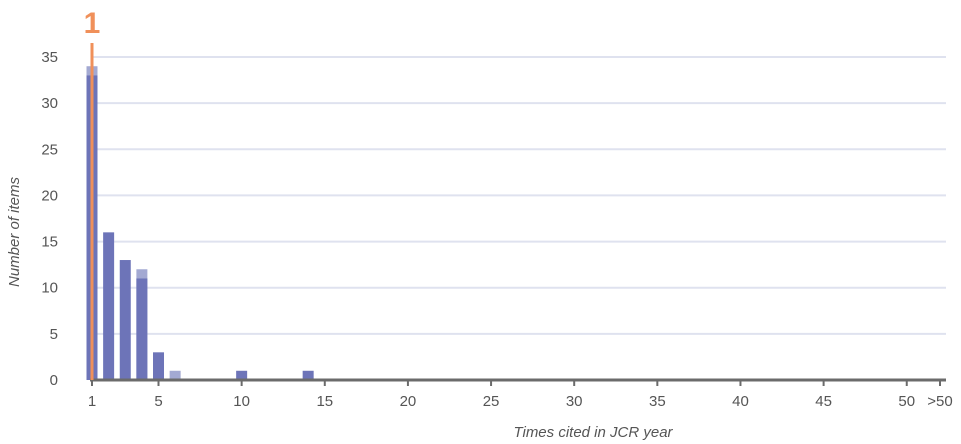 Image resolution: width=961 pixels, height=444 pixels. I want to click on x-axis-title: Times cited in JCR year, so click(593, 432).